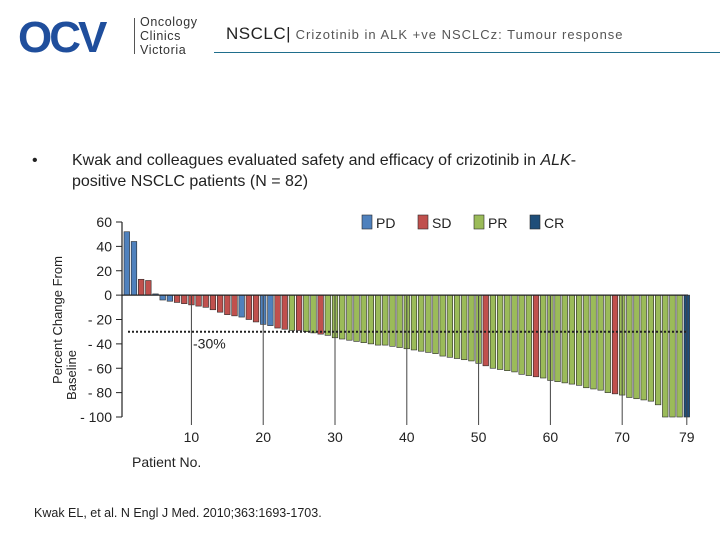 The image size is (720, 540). What do you see at coordinates (622, 437) in the screenshot?
I see `x-tick-label: 70` at bounding box center [622, 437].